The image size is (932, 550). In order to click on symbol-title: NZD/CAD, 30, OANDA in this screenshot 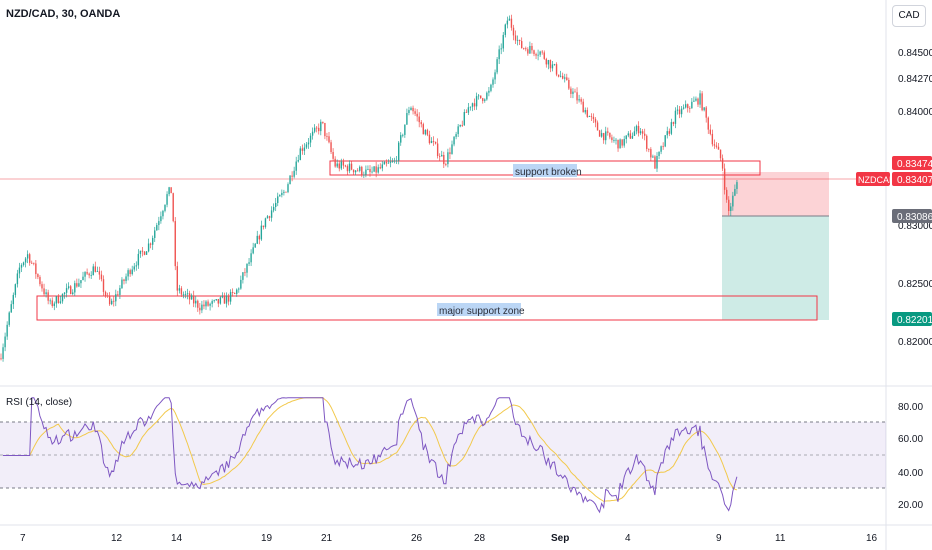, I will do `click(63, 14)`.